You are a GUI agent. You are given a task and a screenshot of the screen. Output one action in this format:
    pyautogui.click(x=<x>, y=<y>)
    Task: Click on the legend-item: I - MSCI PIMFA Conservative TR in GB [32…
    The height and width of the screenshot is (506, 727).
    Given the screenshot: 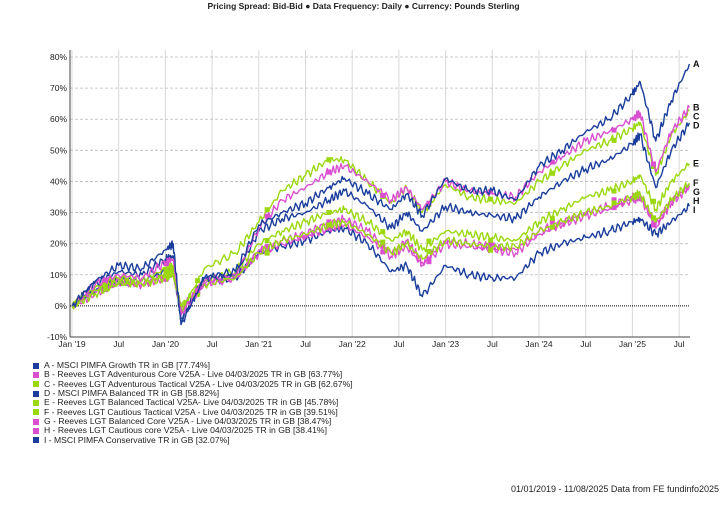 What is the action you would take?
    pyautogui.click(x=193, y=439)
    